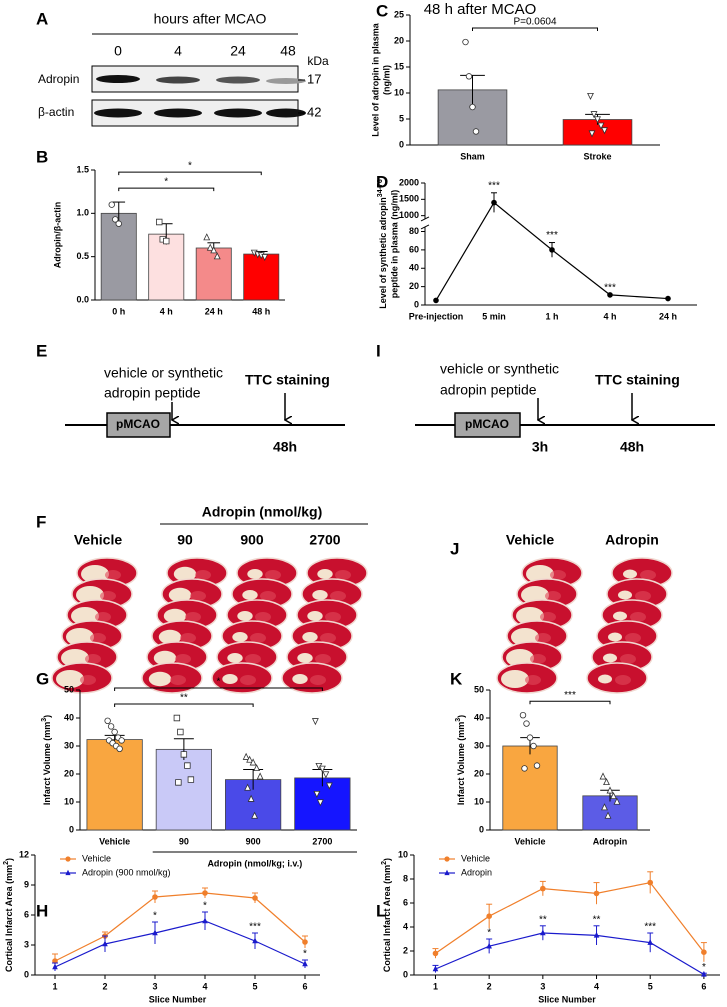 This screenshot has width=727, height=1007. I want to click on y-tick-label: 60, so click(414, 249).